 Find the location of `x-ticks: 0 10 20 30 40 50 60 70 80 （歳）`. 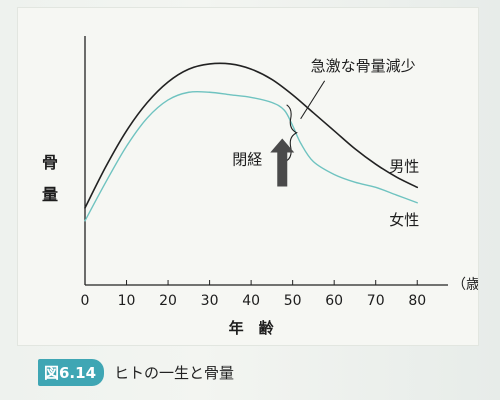

x-ticks: 0 10 20 30 40 50 60 70 80 （歳） is located at coordinates (279, 293).